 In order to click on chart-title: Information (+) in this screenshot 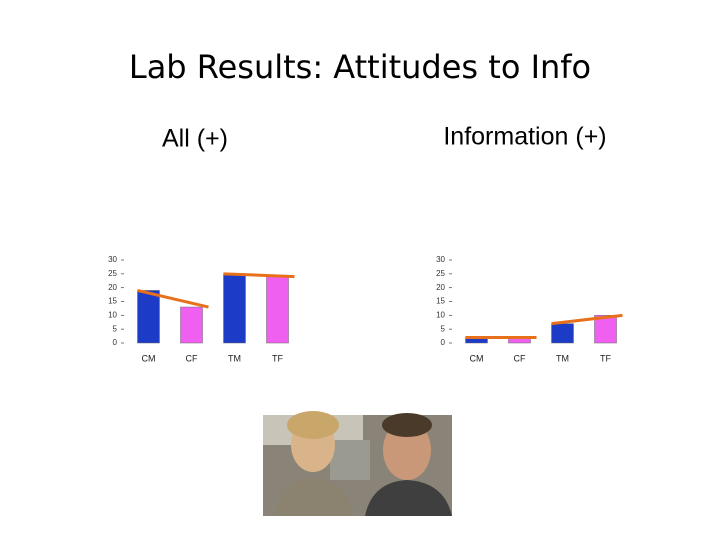, I will do `click(524, 137)`.